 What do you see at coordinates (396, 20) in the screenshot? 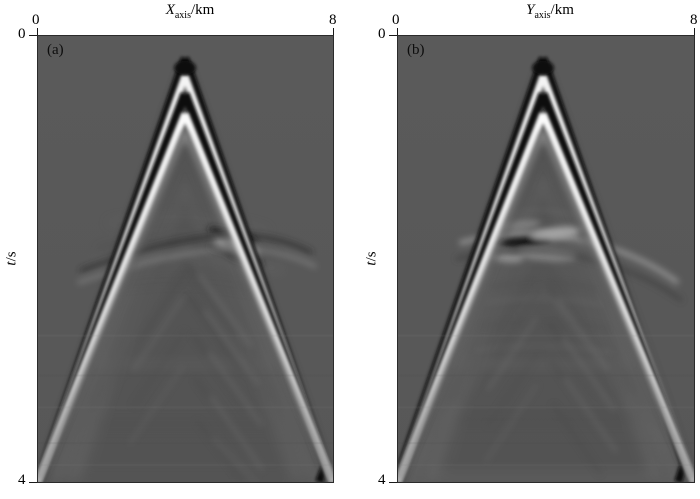
I see `panel-b-xtick-0: 0` at bounding box center [396, 20].